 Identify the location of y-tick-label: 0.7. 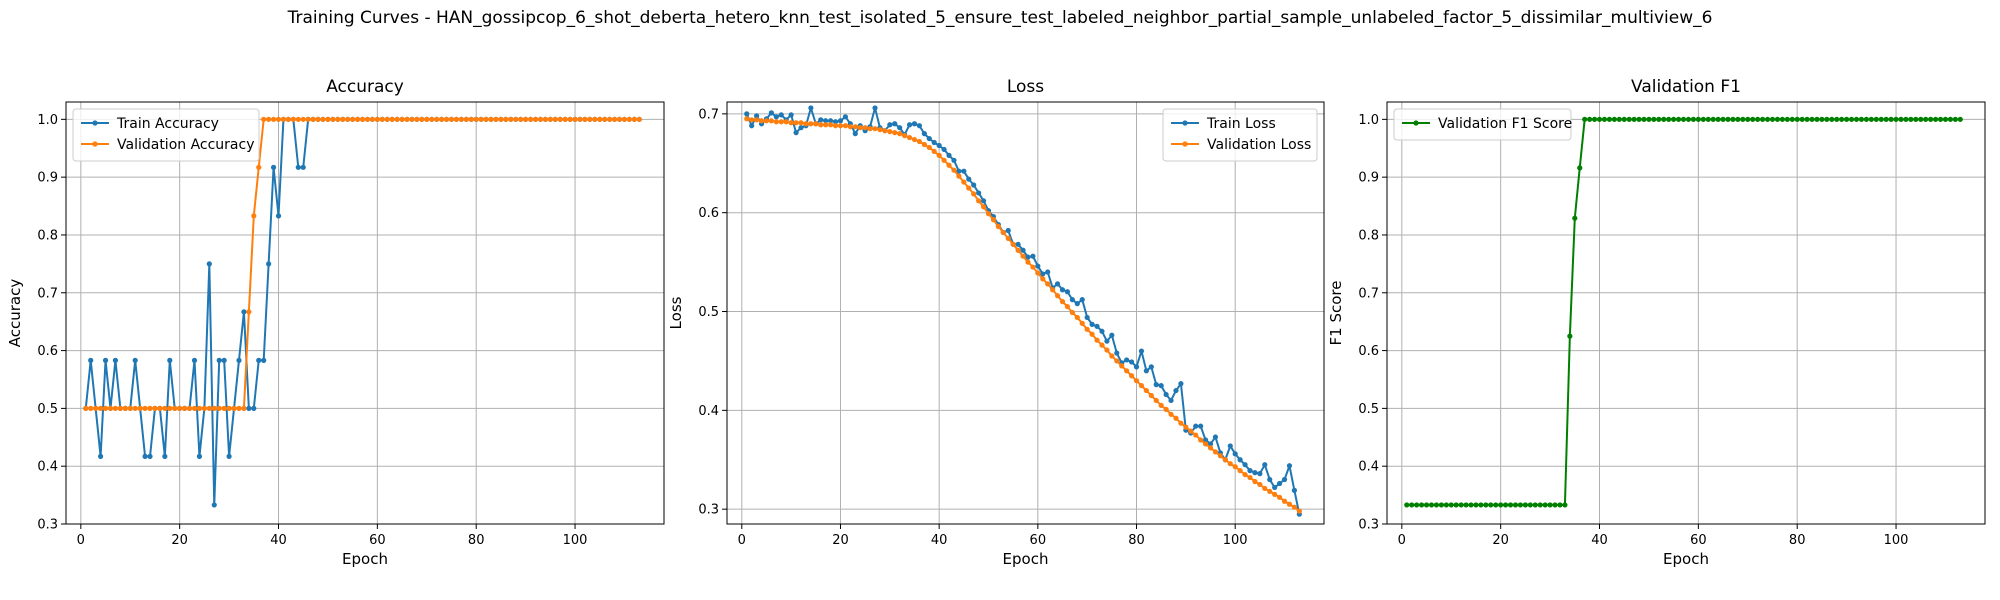
(47, 293).